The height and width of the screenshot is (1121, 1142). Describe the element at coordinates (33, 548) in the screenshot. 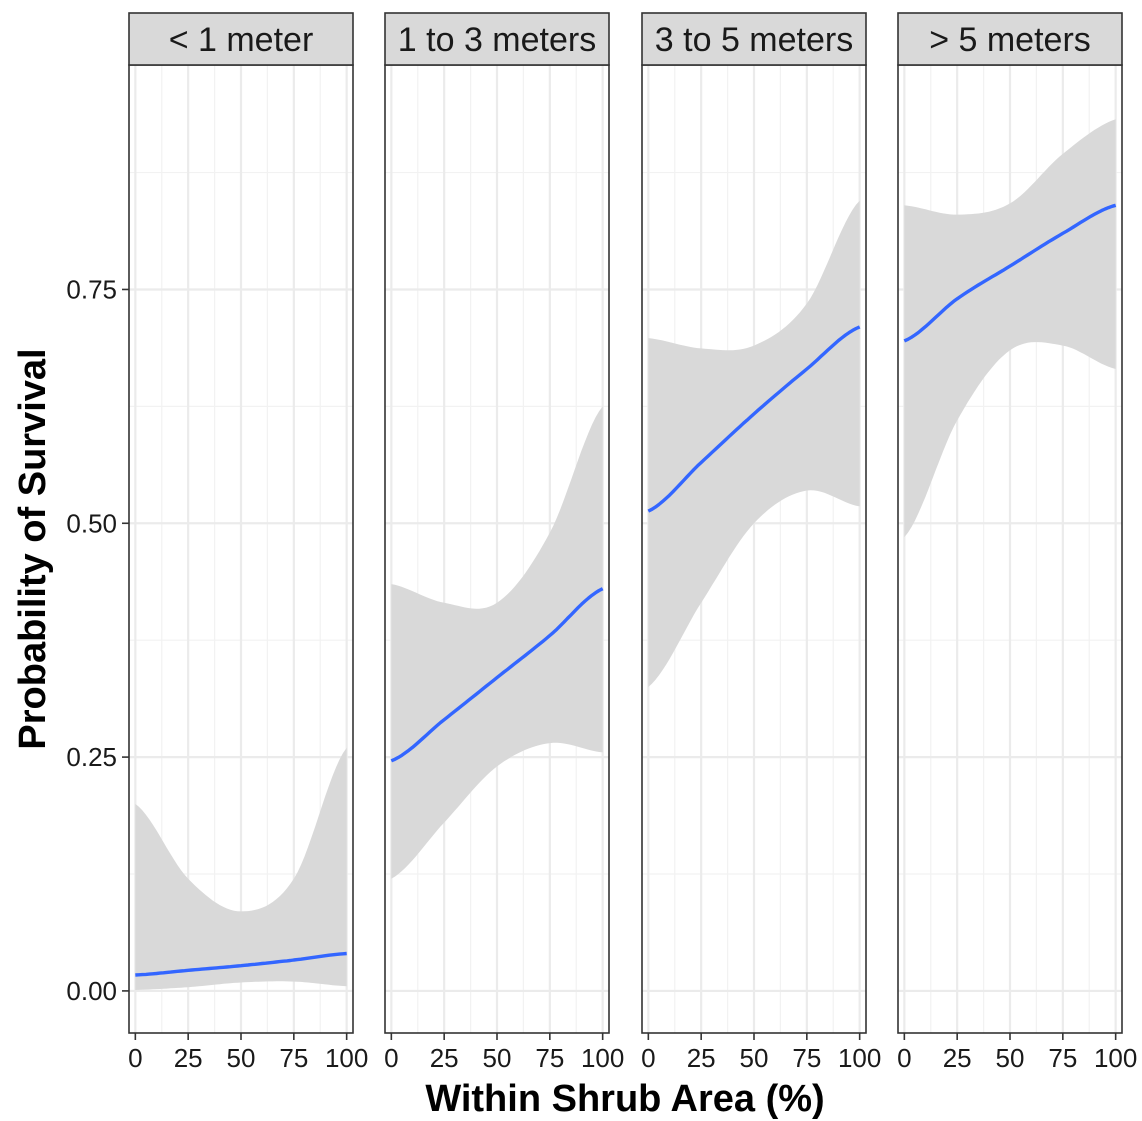

I see `y-axis-title: Probability of Survival` at that location.